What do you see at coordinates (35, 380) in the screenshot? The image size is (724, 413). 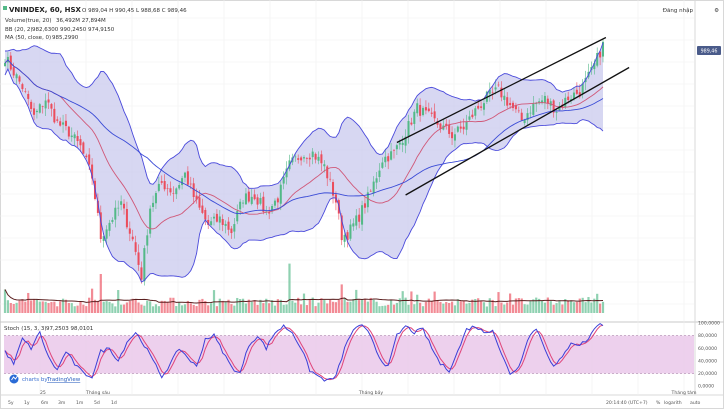 I see `watermark-prefix: charts by` at bounding box center [35, 380].